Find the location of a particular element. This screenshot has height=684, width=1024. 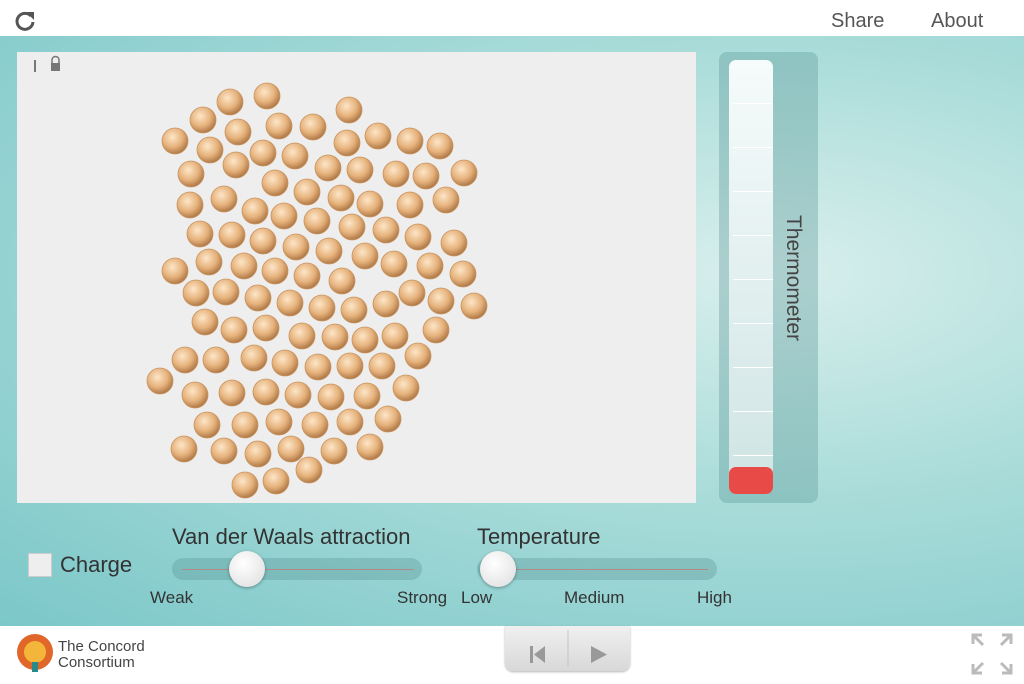

charge-checkbox is located at coordinates (40, 565).